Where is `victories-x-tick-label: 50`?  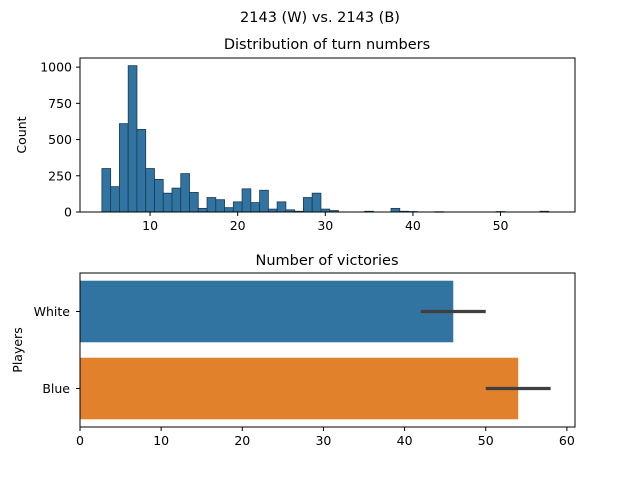 victories-x-tick-label: 50 is located at coordinates (486, 440).